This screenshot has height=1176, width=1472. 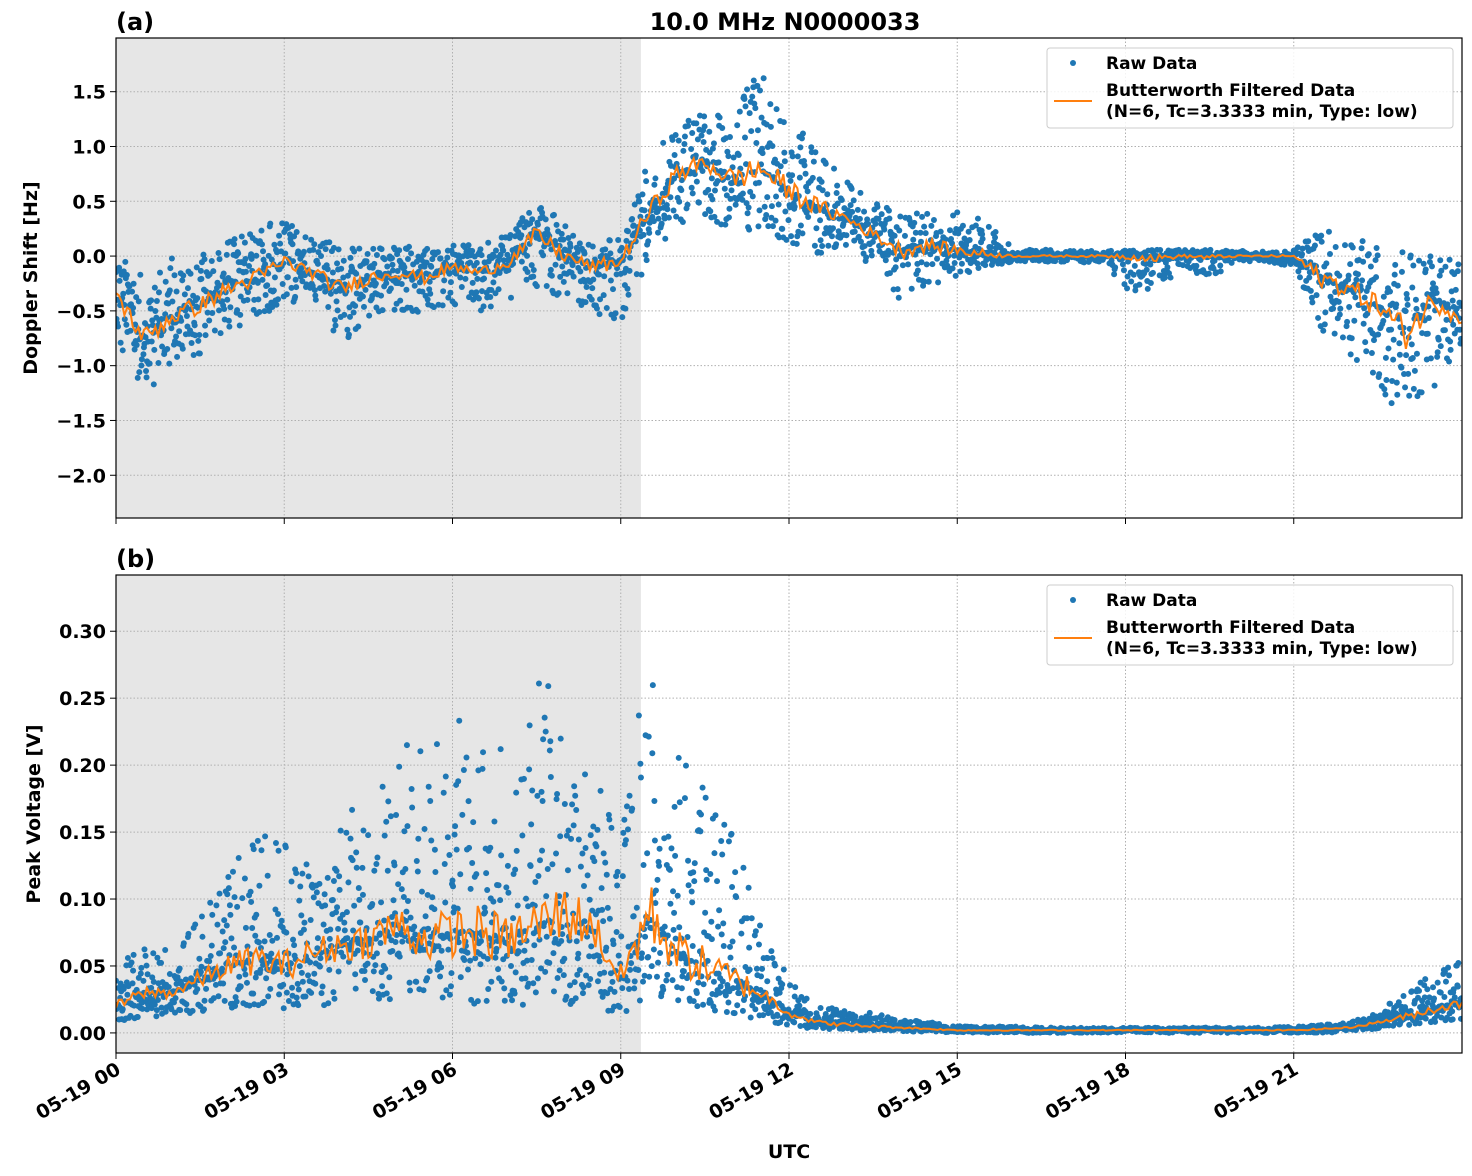 What do you see at coordinates (81, 476) in the screenshot?
I see `y-tick-label: −2.0` at bounding box center [81, 476].